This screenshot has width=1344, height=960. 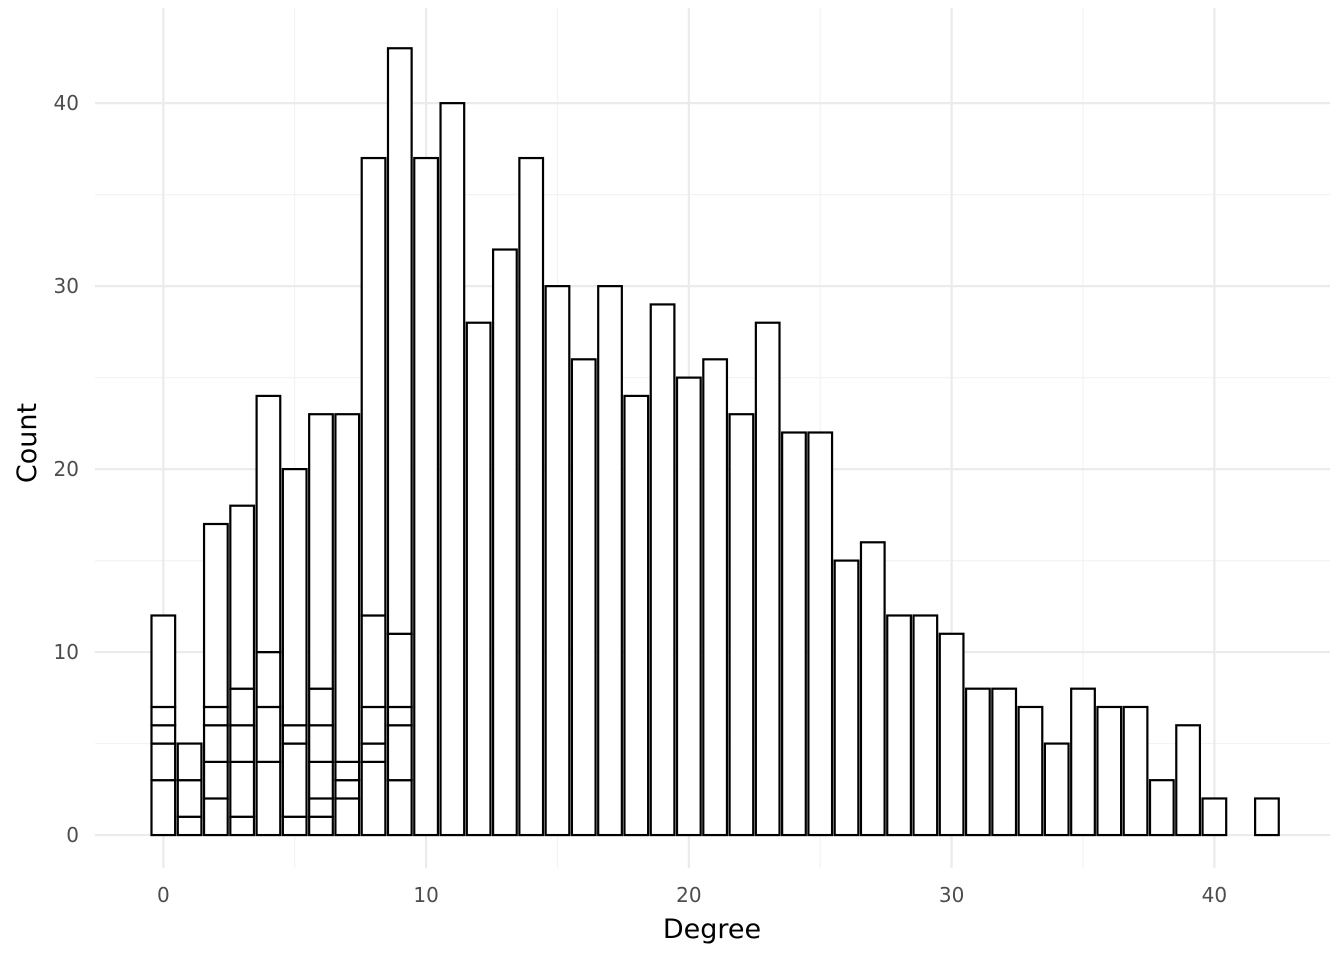 I want to click on x-tick-label: 40, so click(x=1214, y=895).